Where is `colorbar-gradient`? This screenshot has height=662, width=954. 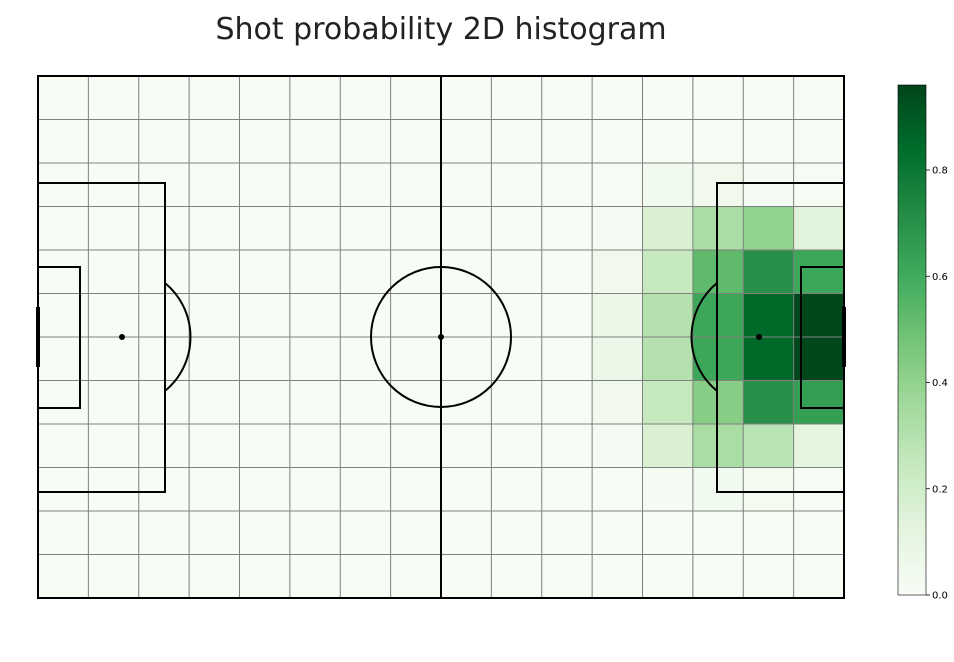
colorbar-gradient is located at coordinates (912, 340).